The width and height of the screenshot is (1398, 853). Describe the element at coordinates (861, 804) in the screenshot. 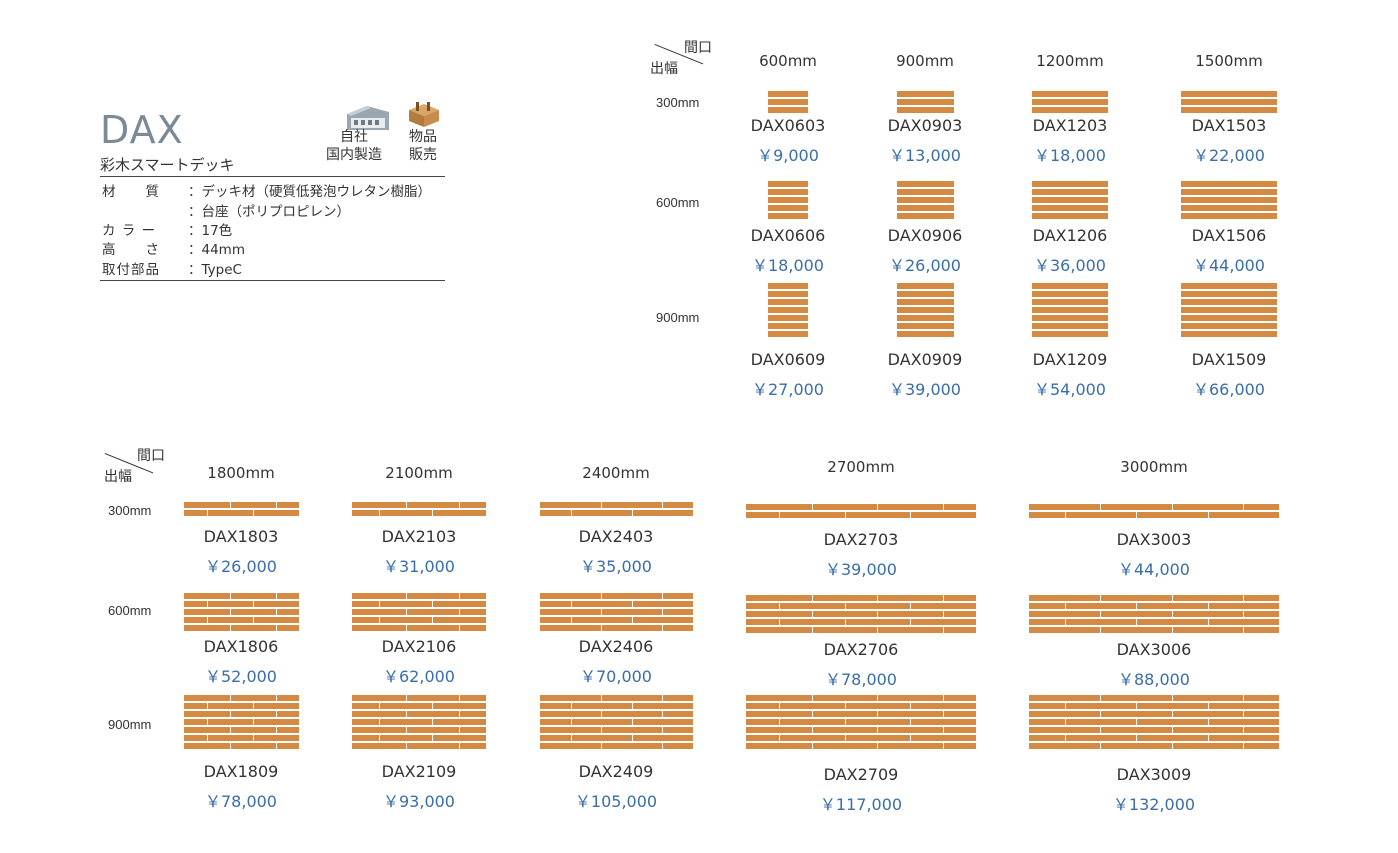

I see `product-price: ￥117,000` at that location.